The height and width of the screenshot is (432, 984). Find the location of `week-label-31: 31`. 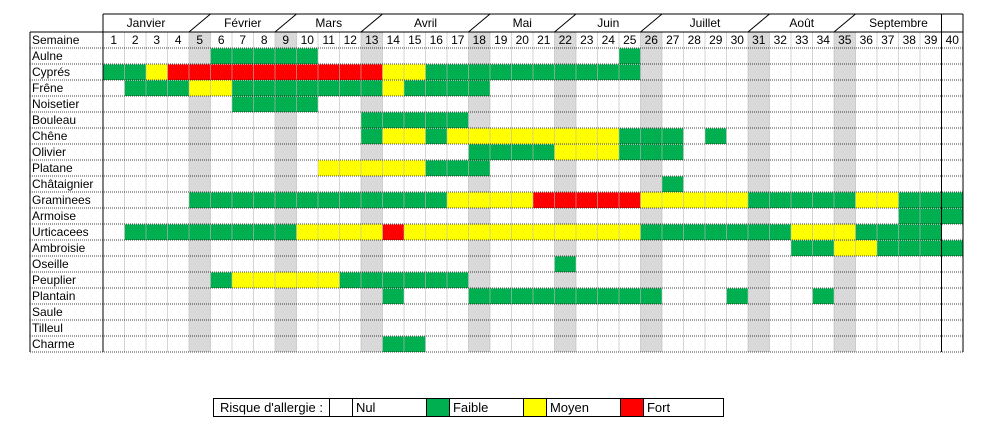

week-label-31: 31 is located at coordinates (759, 40).